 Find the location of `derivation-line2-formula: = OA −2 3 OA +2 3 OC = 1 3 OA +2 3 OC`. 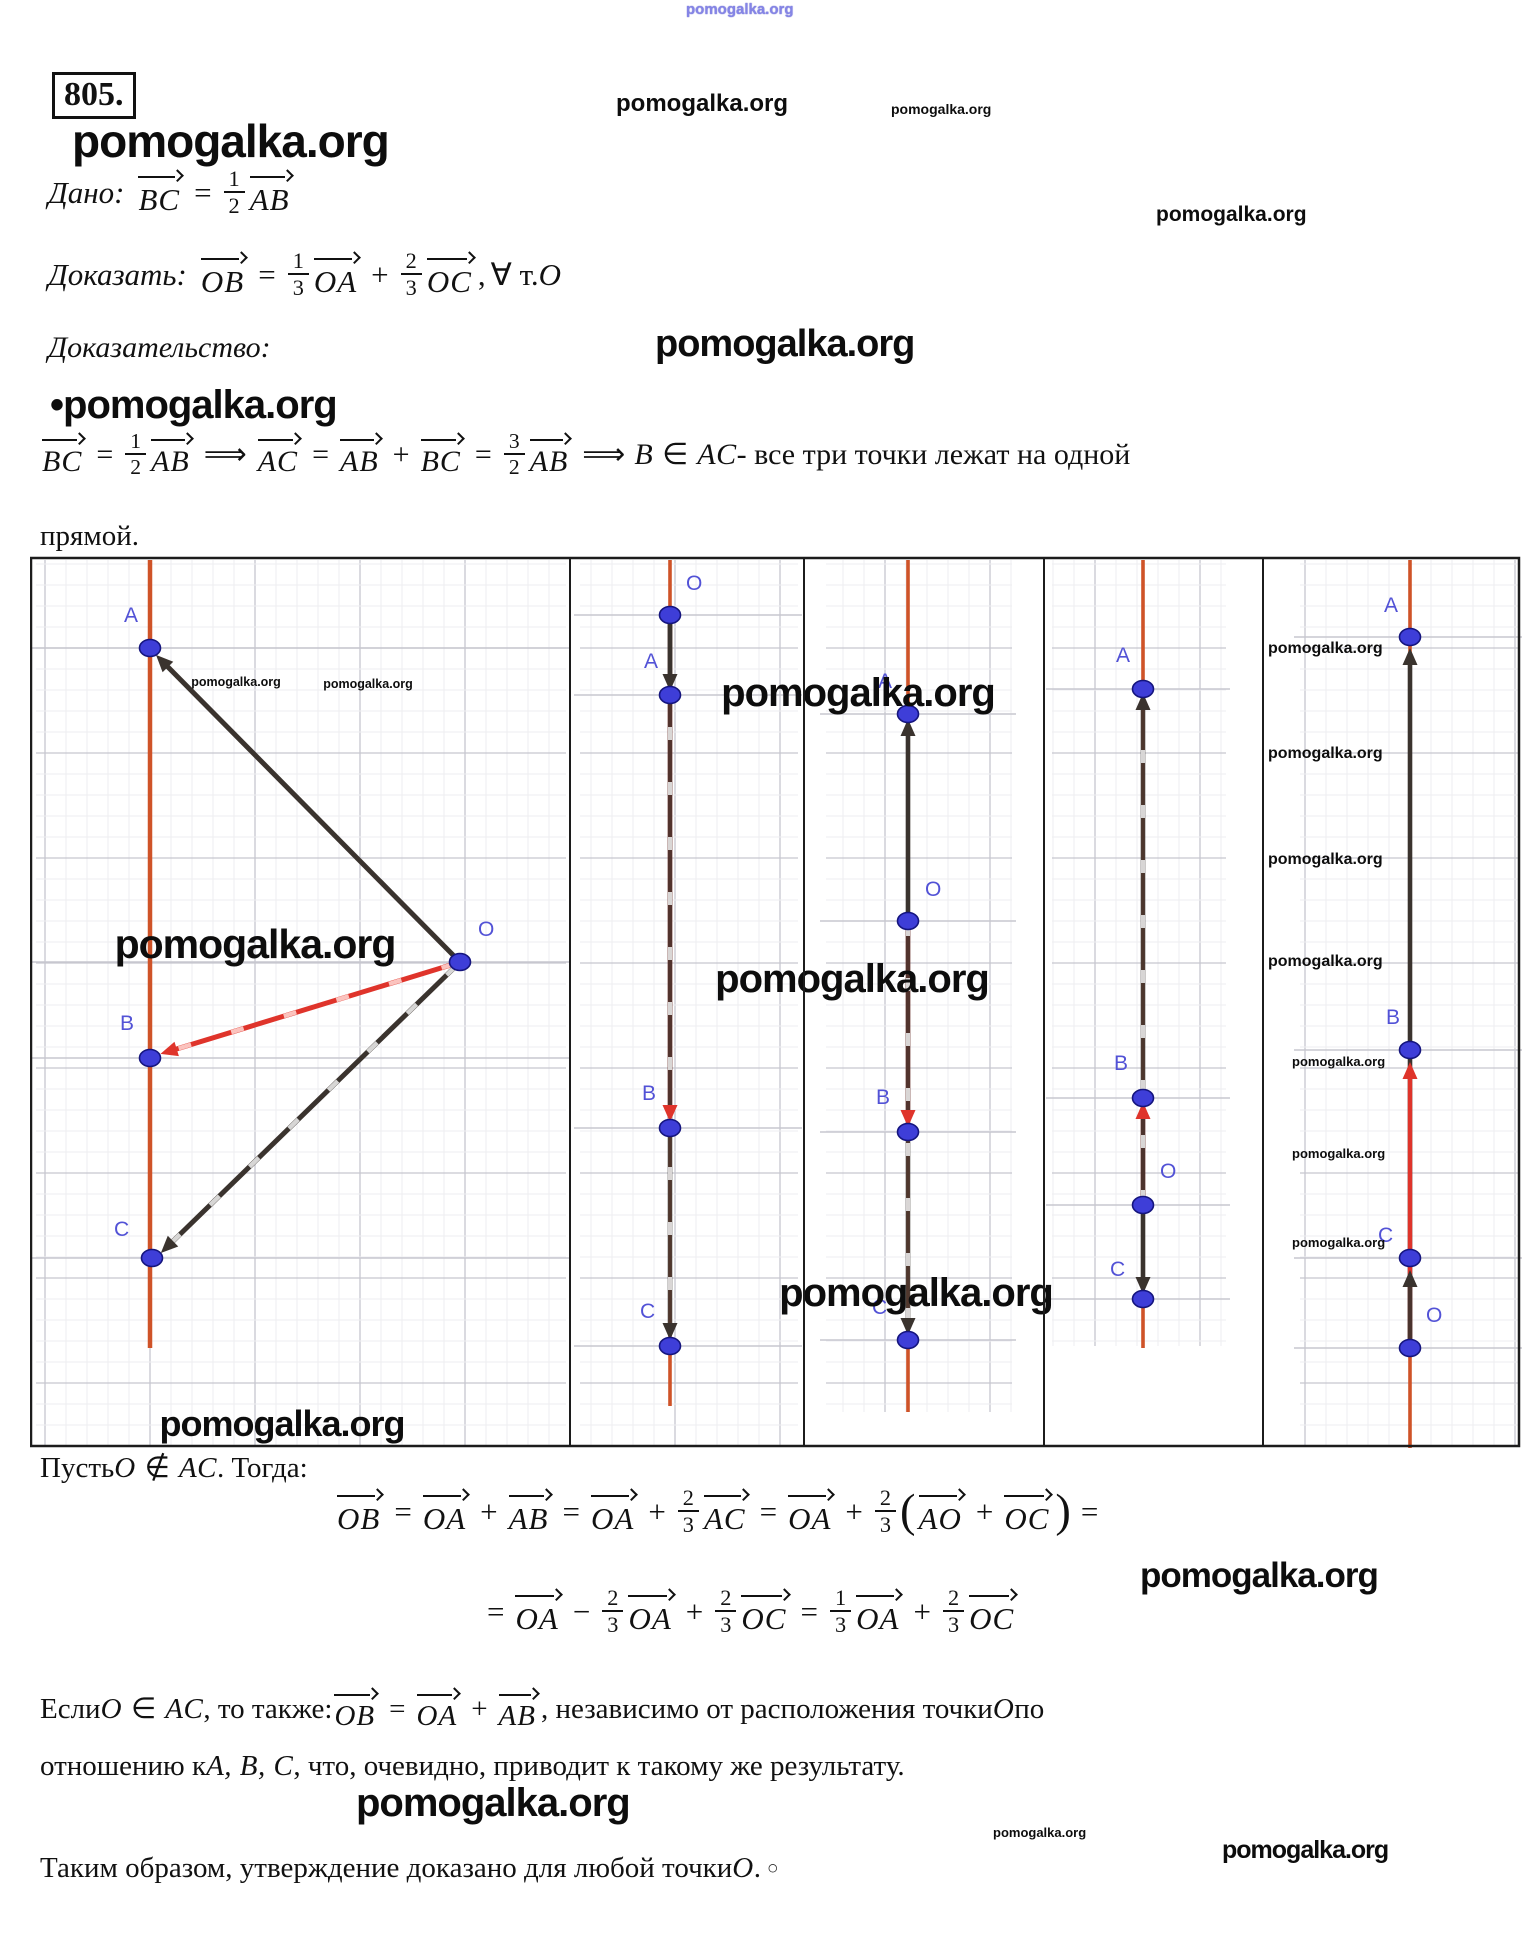

derivation-line2-formula: = OA −2 3 OA +2 3 OC = 1 3 OA +2 3 OC is located at coordinates (748, 1611).